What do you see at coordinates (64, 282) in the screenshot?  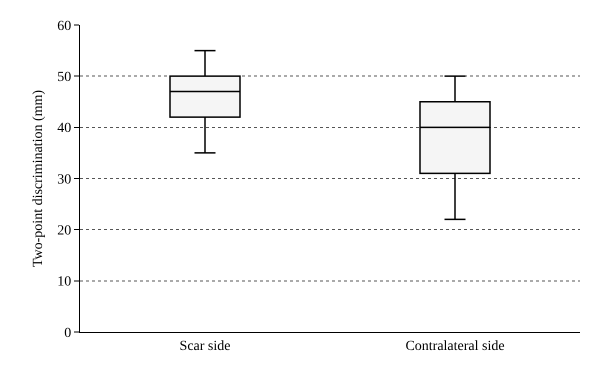 I see `y-tick-label: 10` at bounding box center [64, 282].